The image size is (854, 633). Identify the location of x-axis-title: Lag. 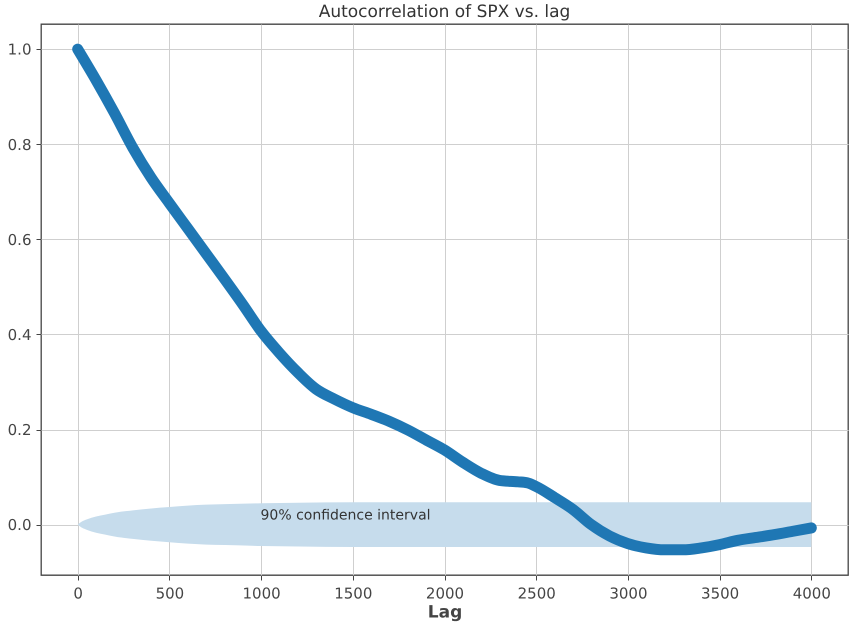
(445, 612).